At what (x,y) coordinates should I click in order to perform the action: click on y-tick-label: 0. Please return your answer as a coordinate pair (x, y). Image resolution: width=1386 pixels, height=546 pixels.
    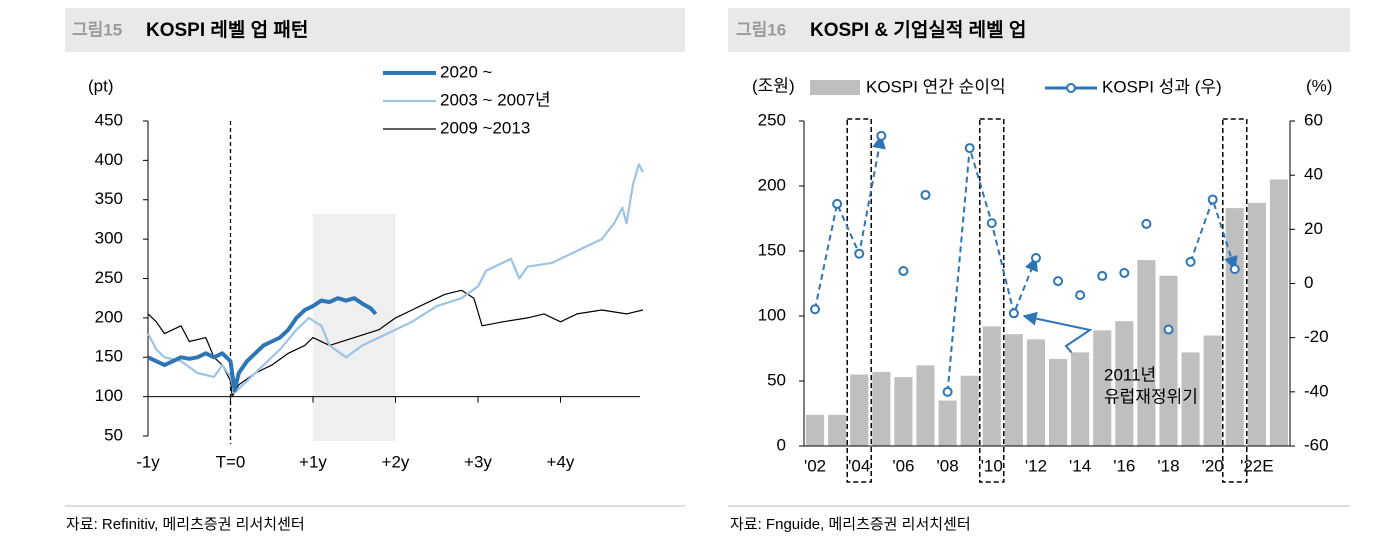
    Looking at the image, I should click on (781, 444).